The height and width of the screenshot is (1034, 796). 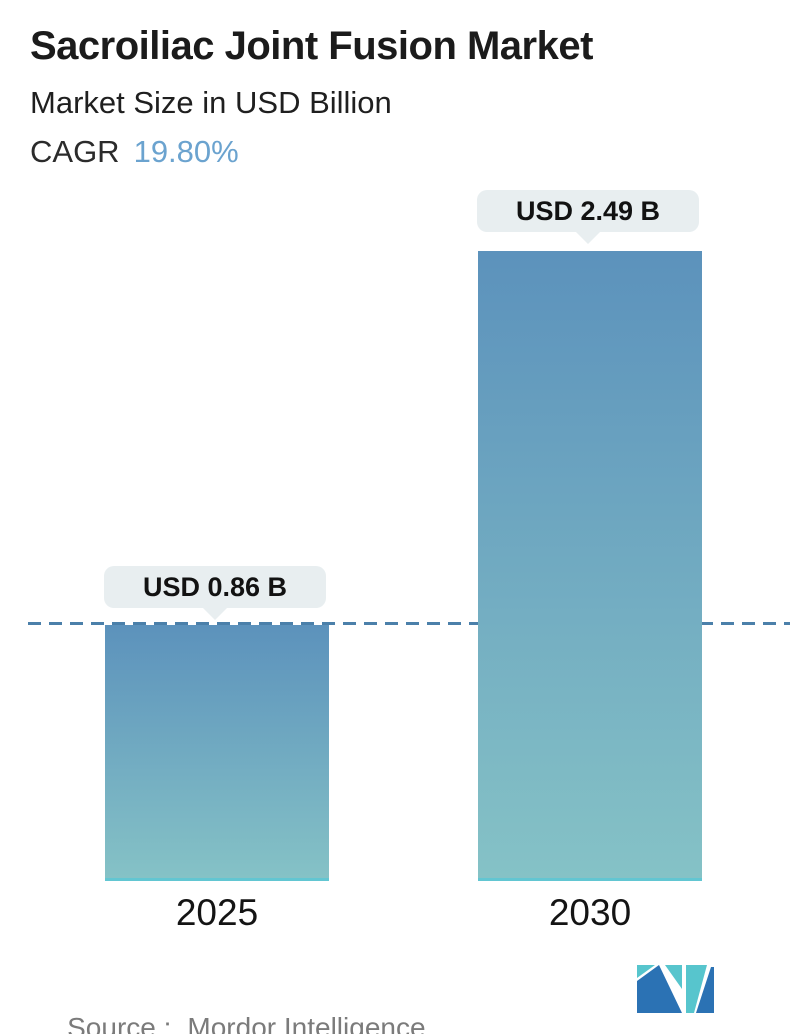 What do you see at coordinates (306, 1023) in the screenshot?
I see `source-value: Mordor Intelligence` at bounding box center [306, 1023].